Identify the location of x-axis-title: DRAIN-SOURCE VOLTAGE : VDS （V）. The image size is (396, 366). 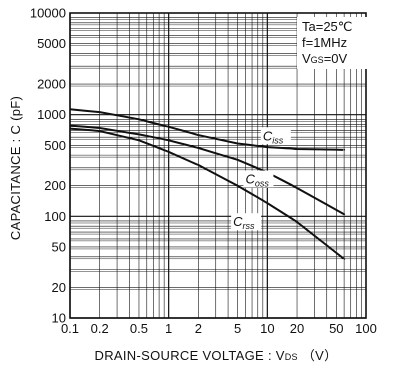
(216, 355).